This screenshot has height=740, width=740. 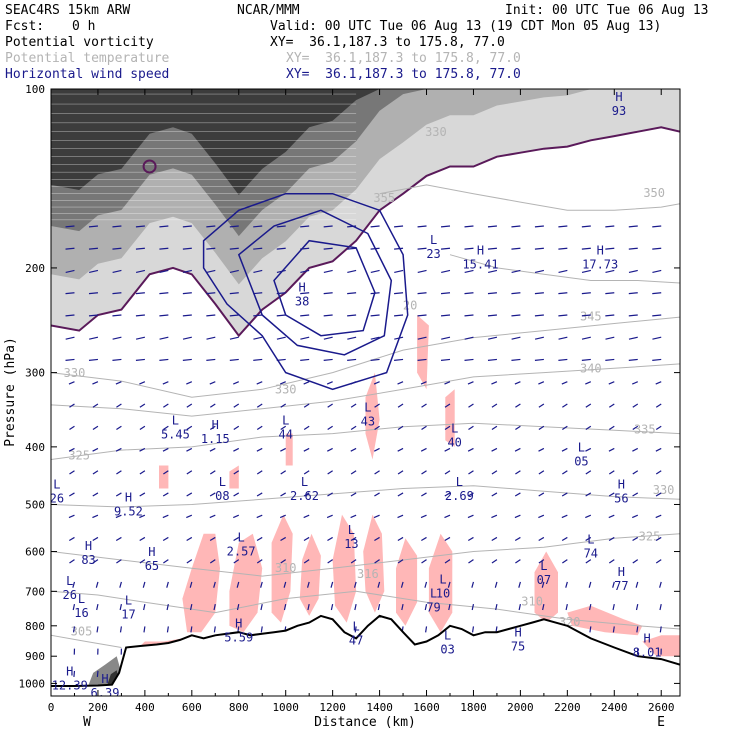 I want to click on extremum-value: 5.59, so click(x=238, y=637).